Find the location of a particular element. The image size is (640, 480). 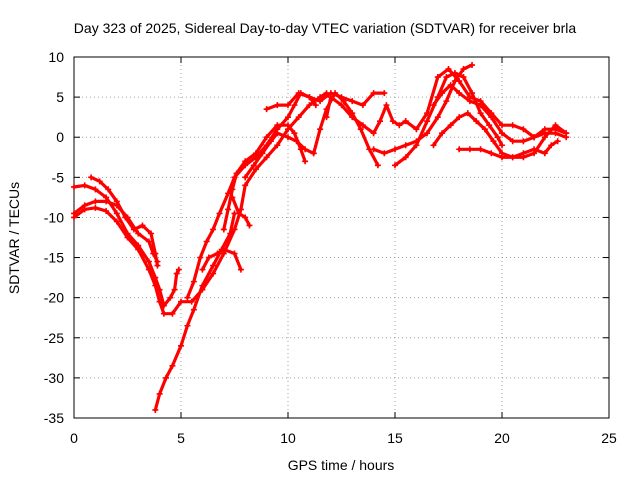

x-tick-label: 0 is located at coordinates (74, 438).